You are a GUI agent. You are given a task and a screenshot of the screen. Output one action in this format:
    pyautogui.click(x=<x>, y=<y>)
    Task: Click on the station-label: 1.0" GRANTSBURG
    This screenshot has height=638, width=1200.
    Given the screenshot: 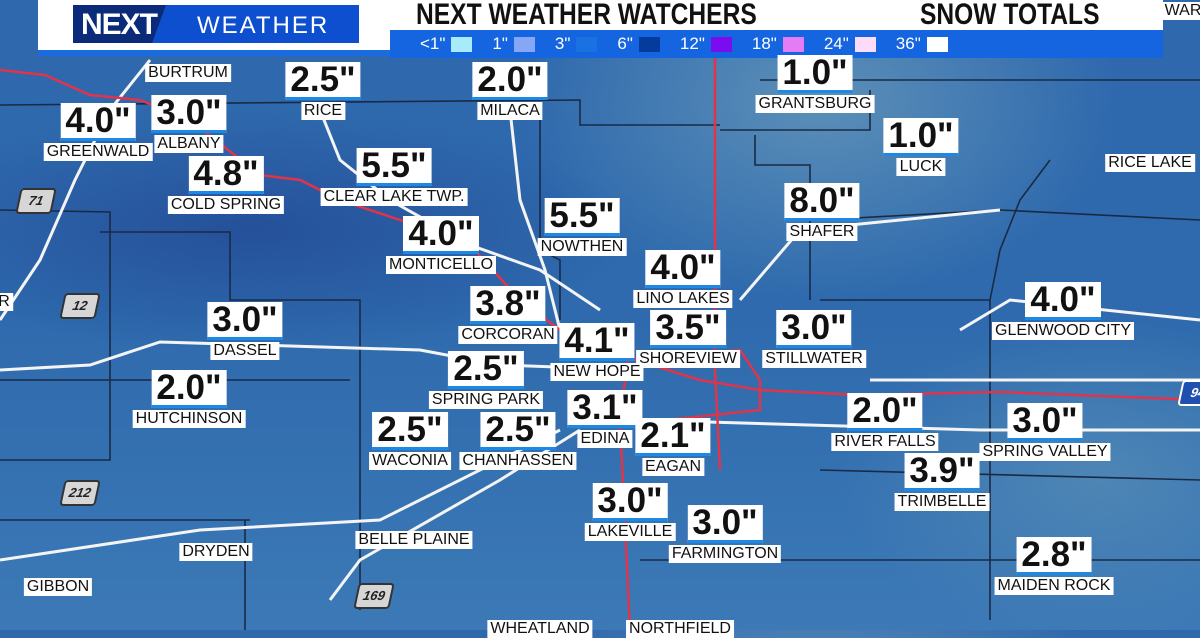 What is the action you would take?
    pyautogui.click(x=815, y=84)
    